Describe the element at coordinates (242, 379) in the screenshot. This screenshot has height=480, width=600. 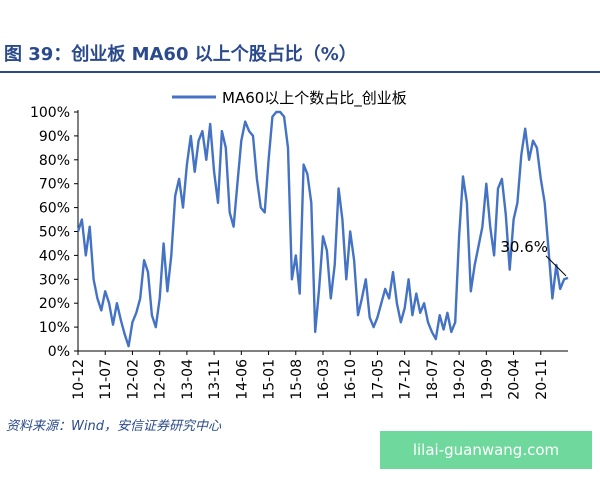
I see `x-tick-label: 14-06` at that location.